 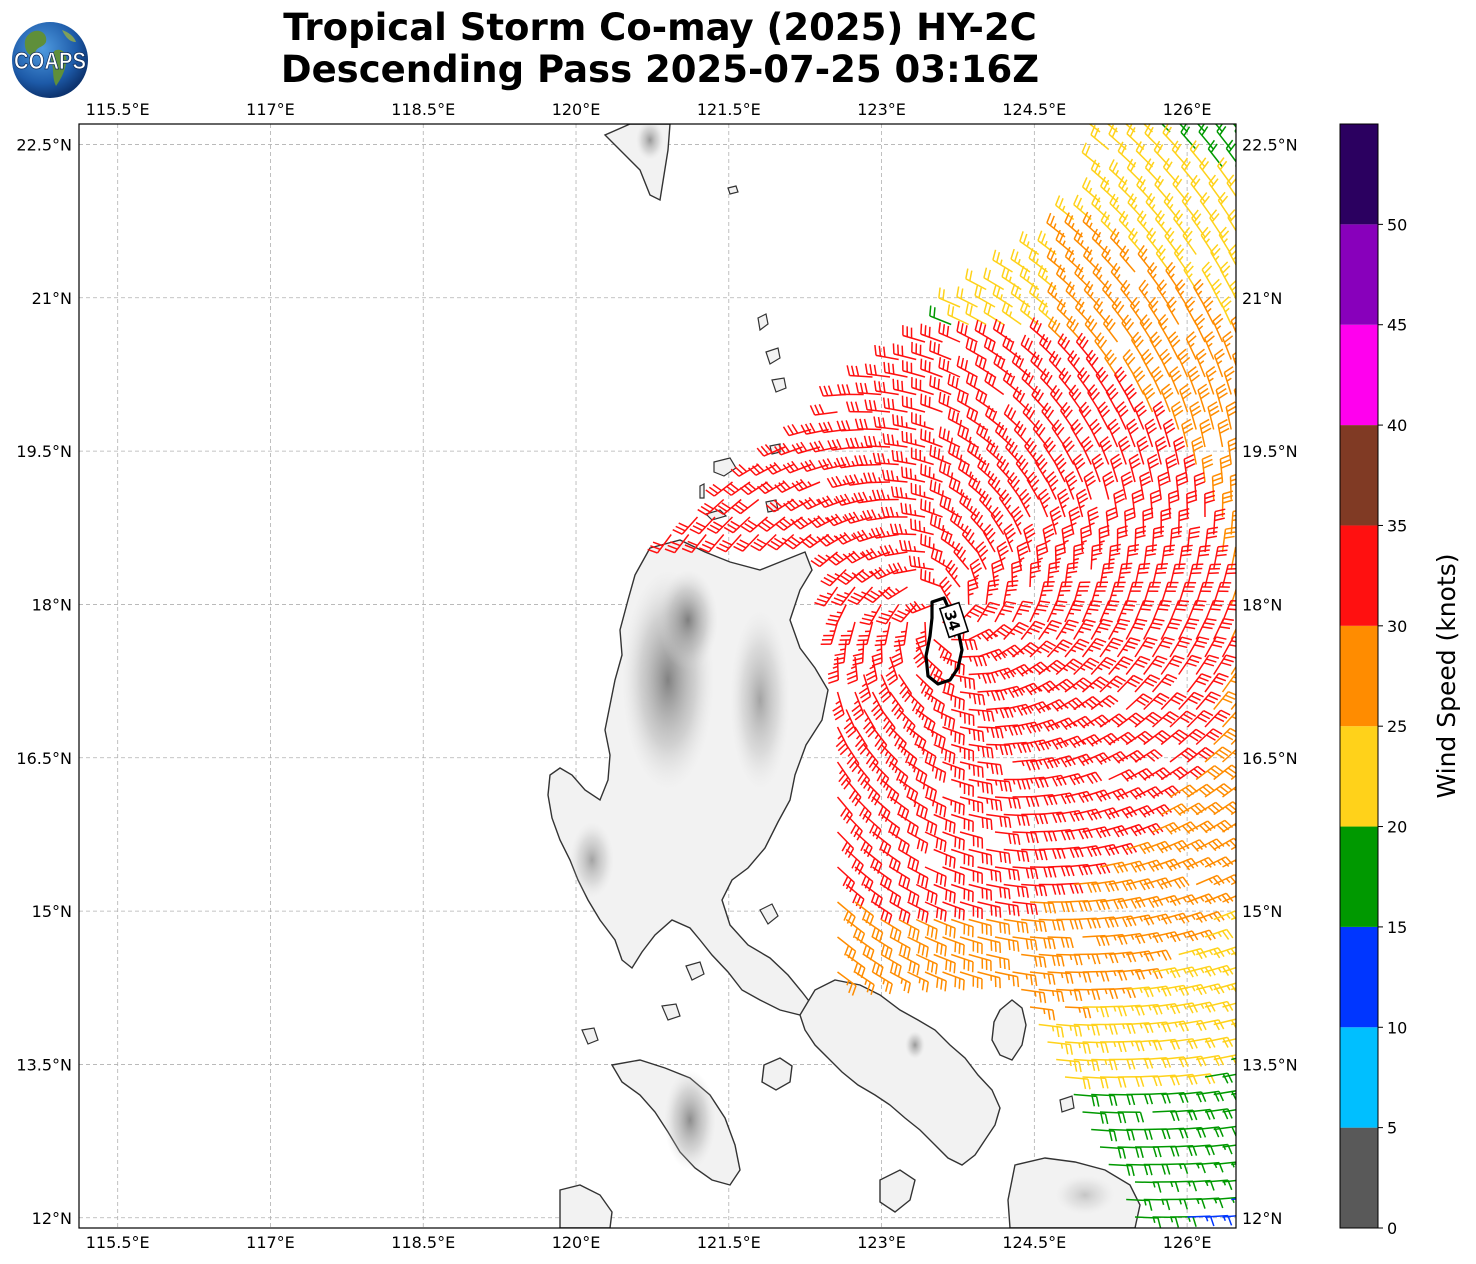 What do you see at coordinates (1397, 224) in the screenshot?
I see `colorbar-tick-label: 50` at bounding box center [1397, 224].